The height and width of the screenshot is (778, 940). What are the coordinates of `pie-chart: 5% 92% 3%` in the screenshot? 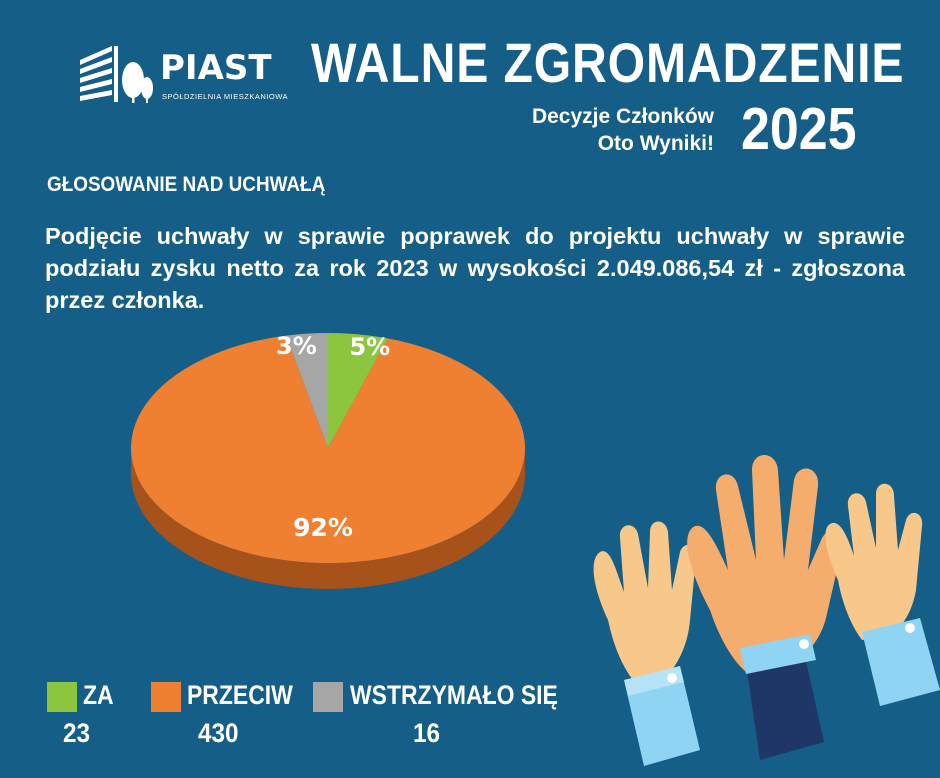 It's located at (328, 460).